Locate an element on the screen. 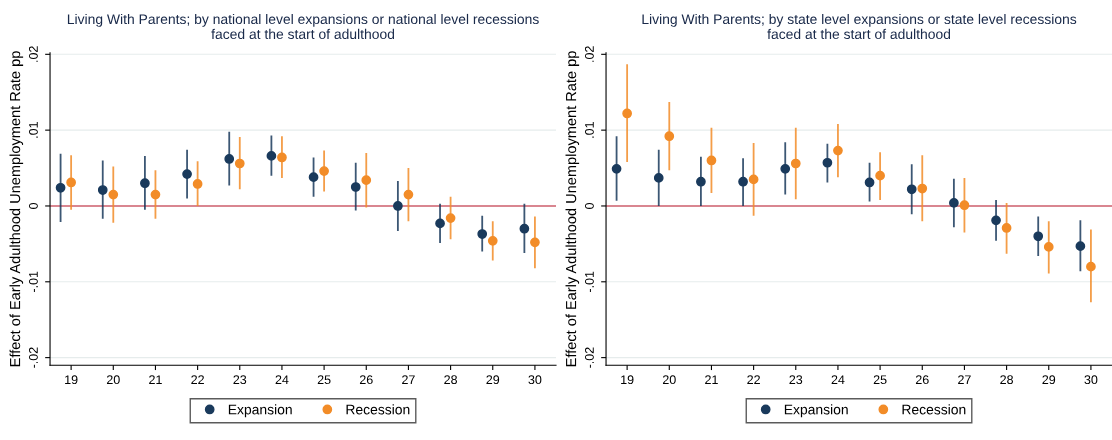  chart-title: Living With Parents; by national level expansions or national level recessions faced at the start of adulthood is located at coordinates (303, 26).